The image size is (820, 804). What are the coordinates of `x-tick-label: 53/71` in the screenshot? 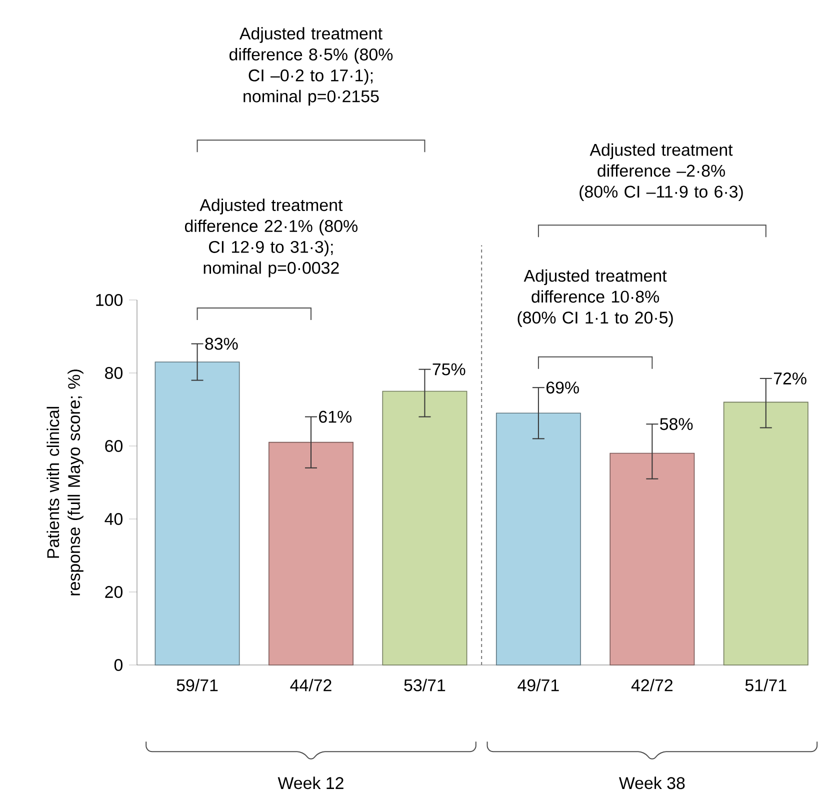 It's located at (425, 685).